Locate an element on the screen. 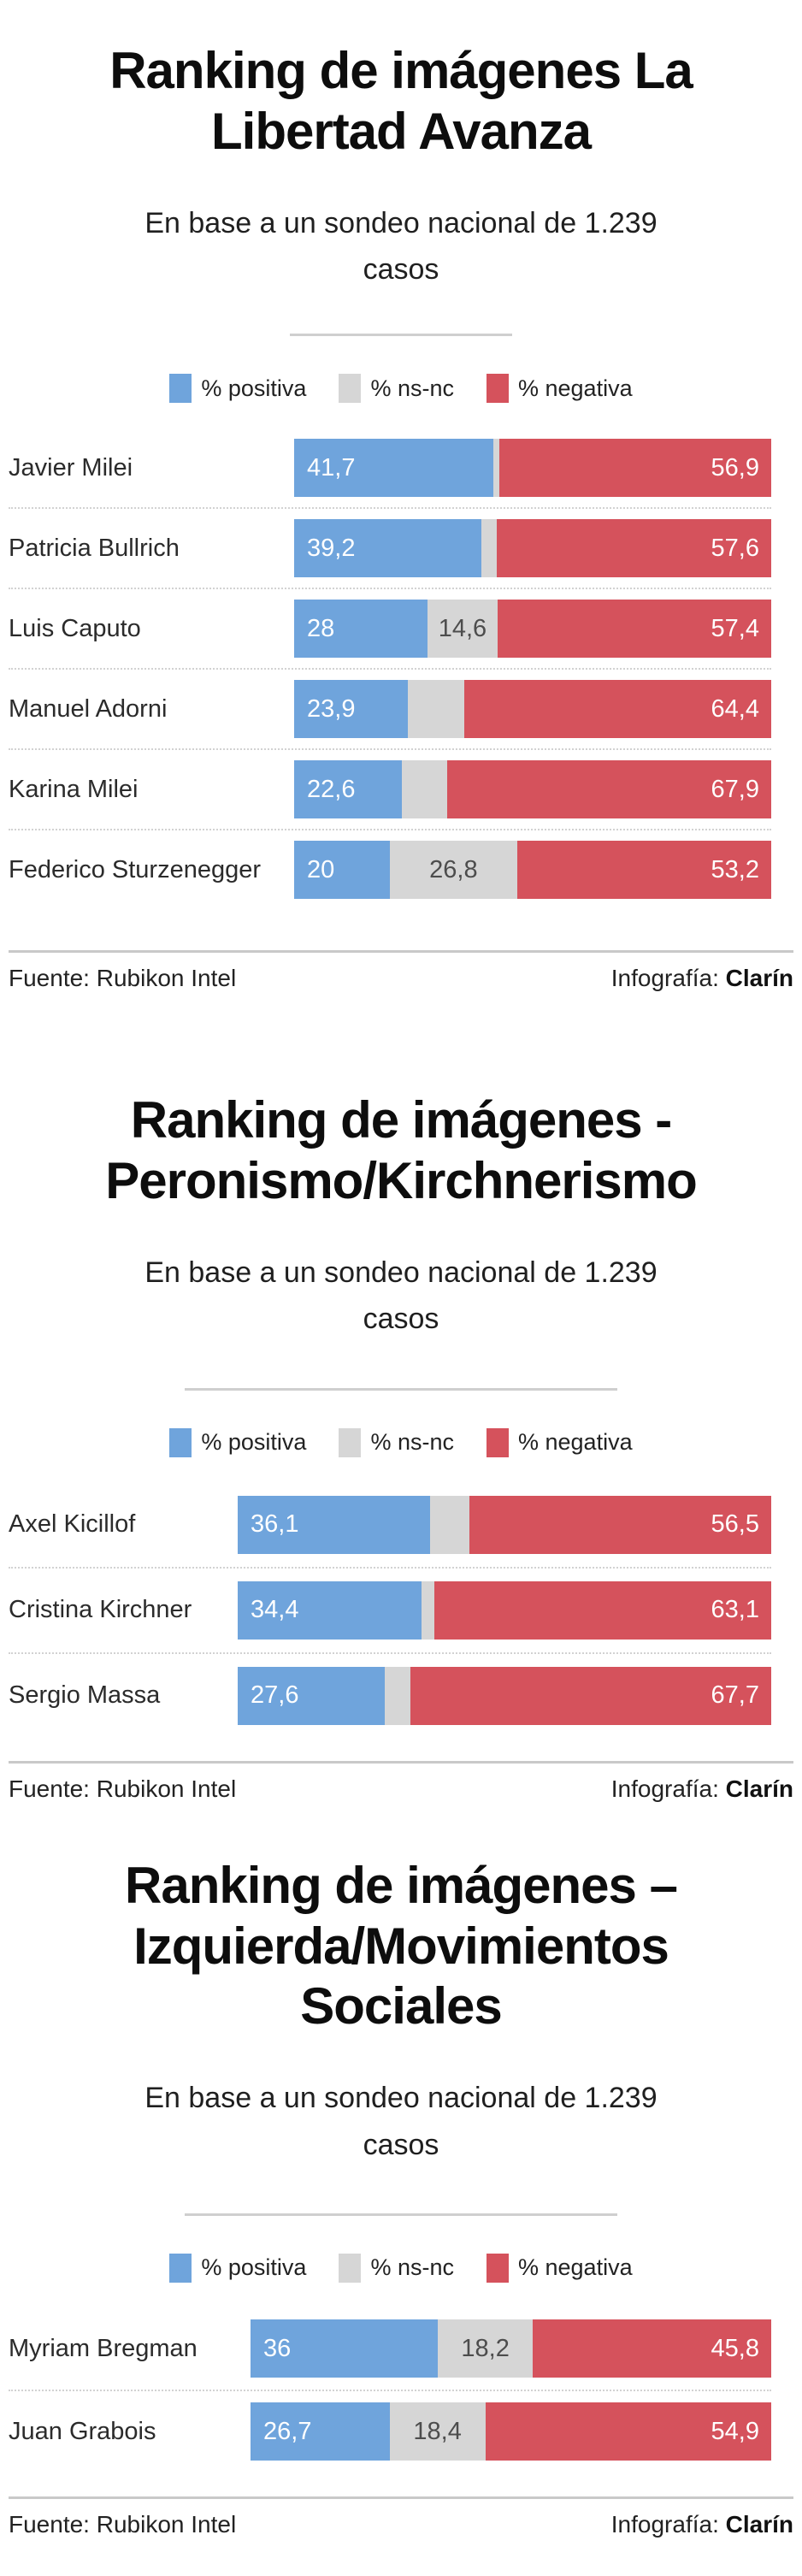  chart-footer: Fuente: Rubikon Intel Infografía: Clarín is located at coordinates (401, 978).